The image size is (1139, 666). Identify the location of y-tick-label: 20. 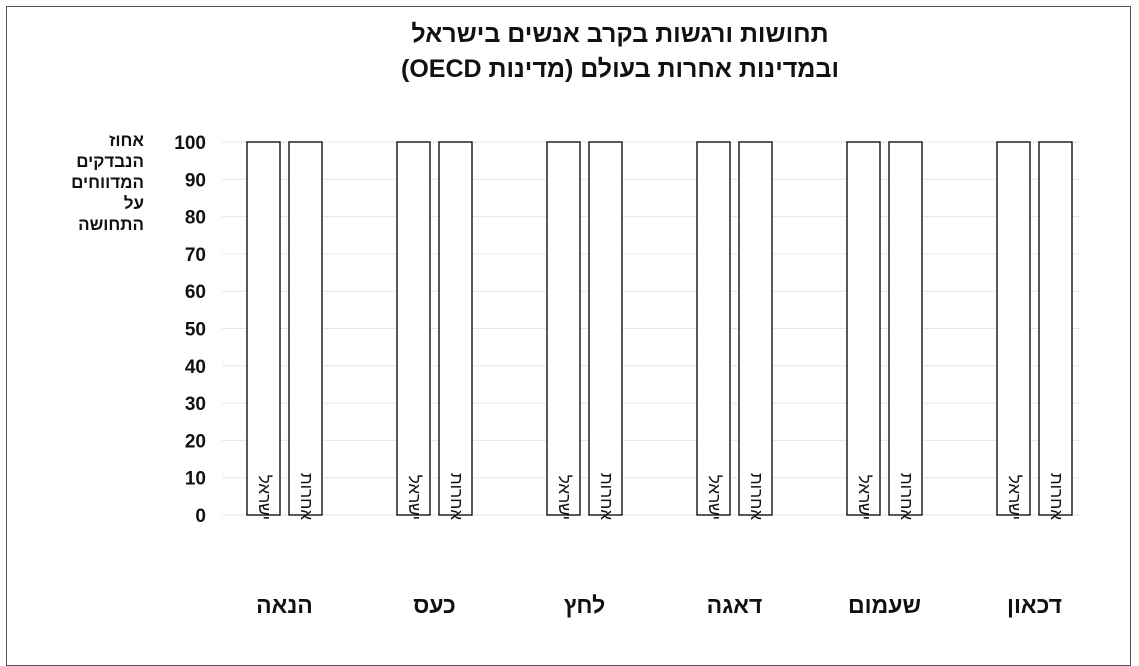
(195, 441).